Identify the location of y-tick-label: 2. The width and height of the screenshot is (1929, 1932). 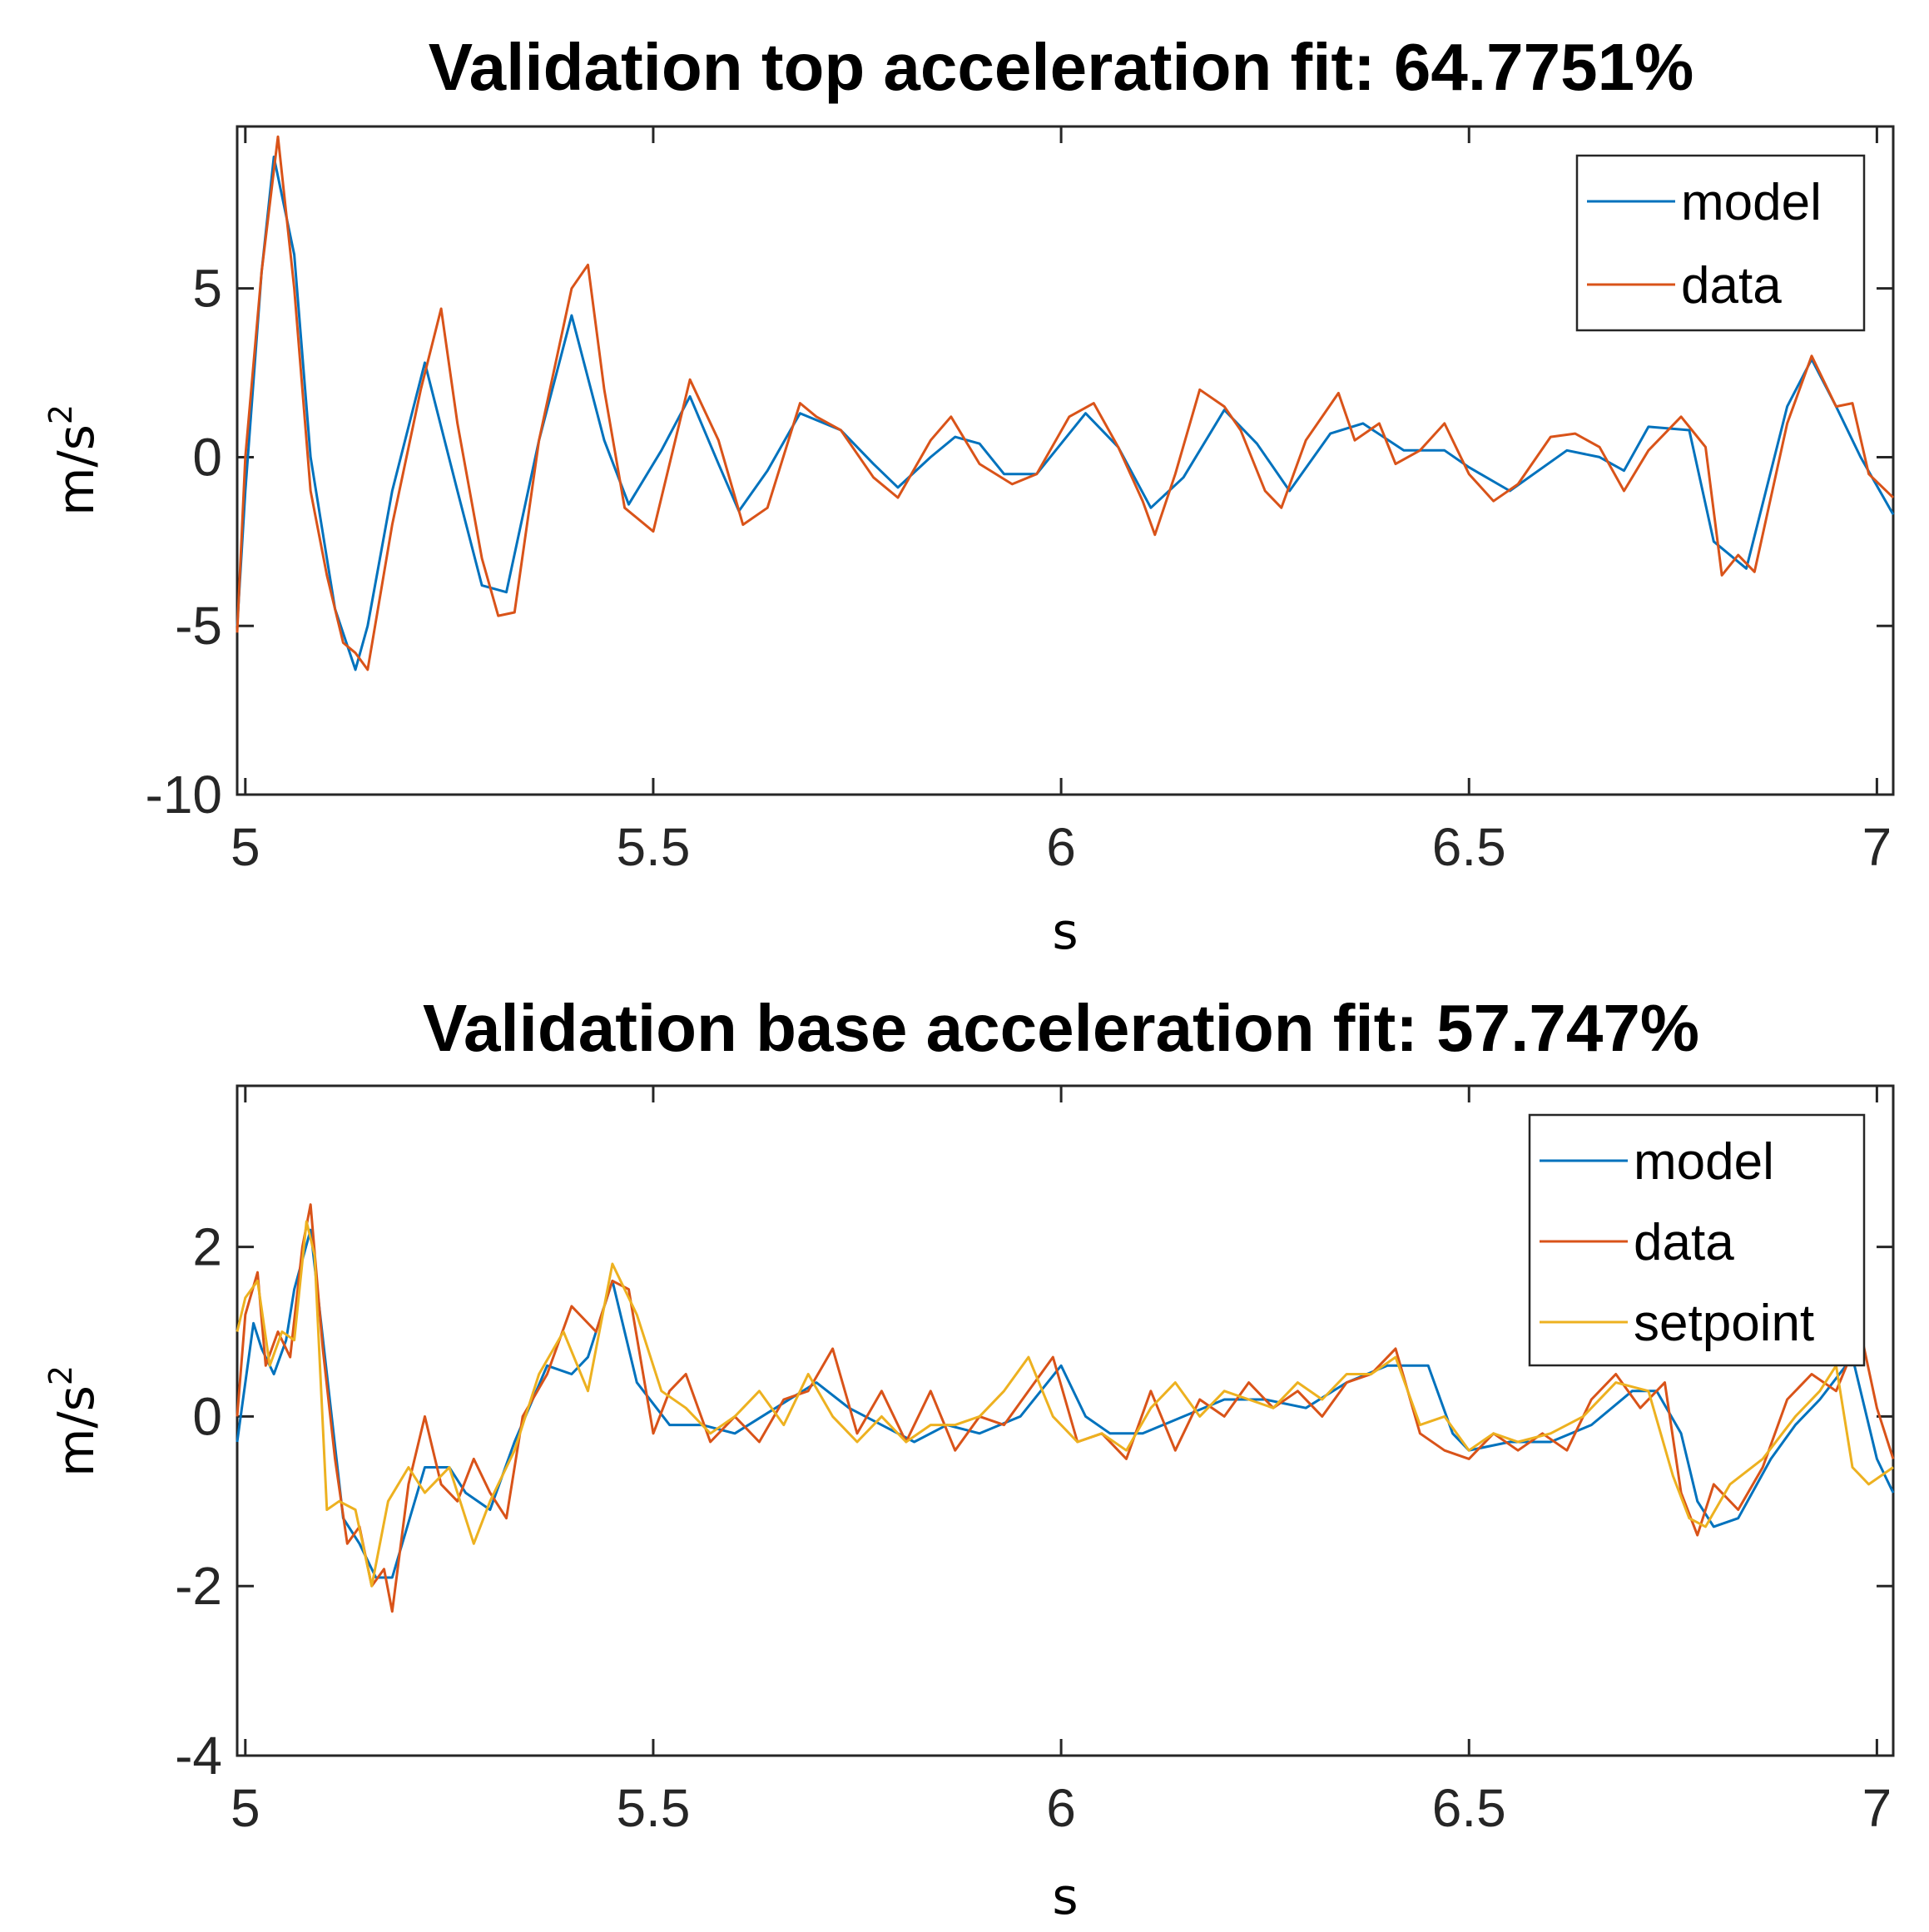
(207, 1247).